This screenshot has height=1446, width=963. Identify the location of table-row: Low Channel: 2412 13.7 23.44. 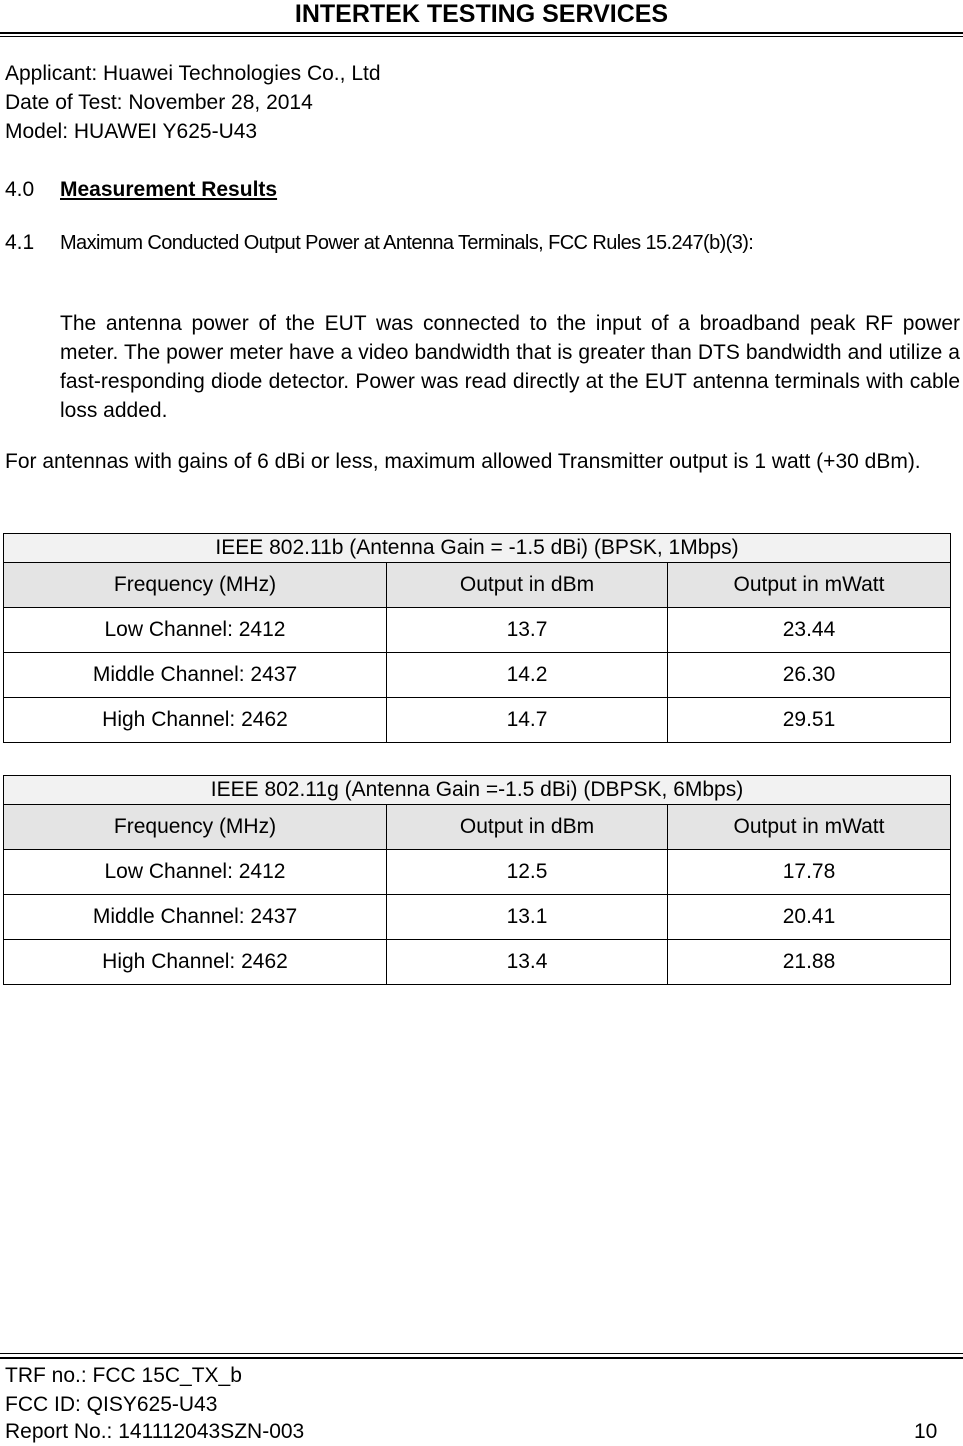
(477, 630).